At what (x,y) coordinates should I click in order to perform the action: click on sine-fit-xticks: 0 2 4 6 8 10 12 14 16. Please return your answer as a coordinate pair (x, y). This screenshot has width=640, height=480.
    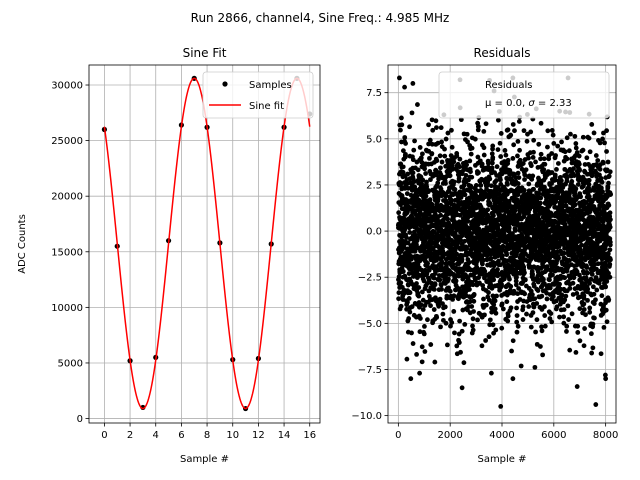
    Looking at the image, I should click on (208, 432).